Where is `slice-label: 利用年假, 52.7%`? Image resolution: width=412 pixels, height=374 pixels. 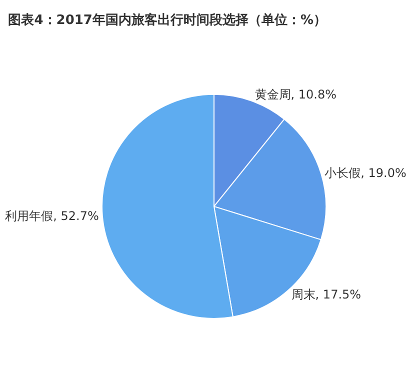
slice-label: 利用年假, 52.7% is located at coordinates (52, 215).